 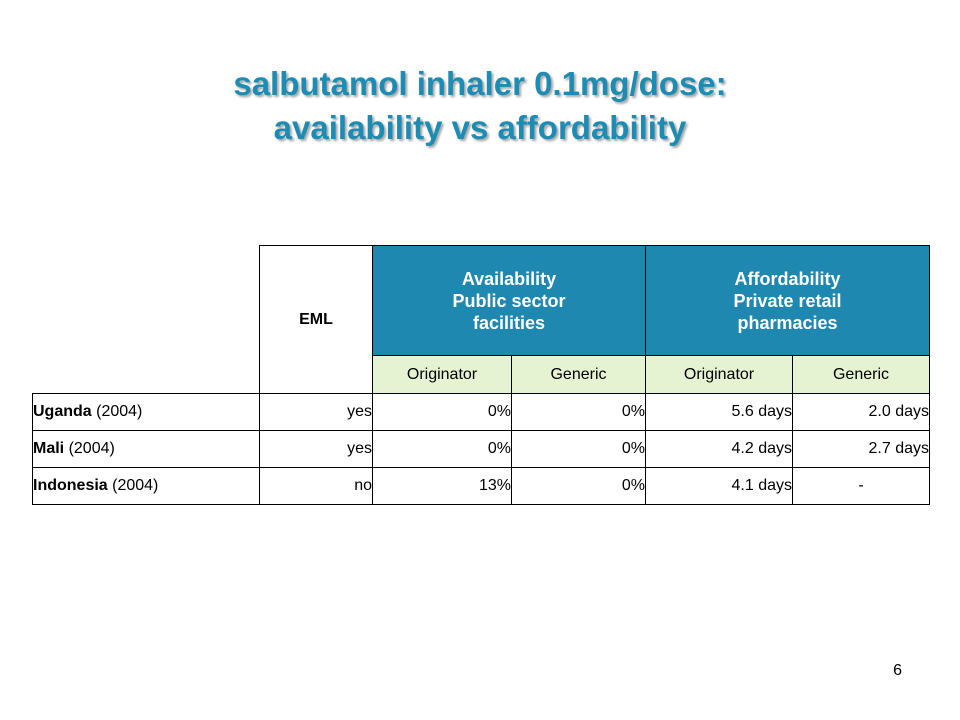 I want to click on table-subheader-row: Originator Generic Originator Generic, so click(x=481, y=374).